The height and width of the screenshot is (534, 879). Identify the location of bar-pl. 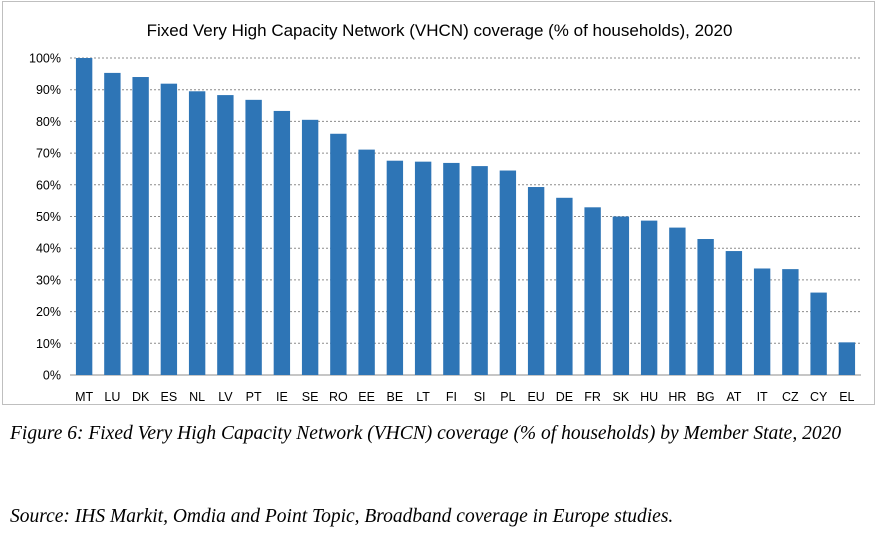
(508, 272).